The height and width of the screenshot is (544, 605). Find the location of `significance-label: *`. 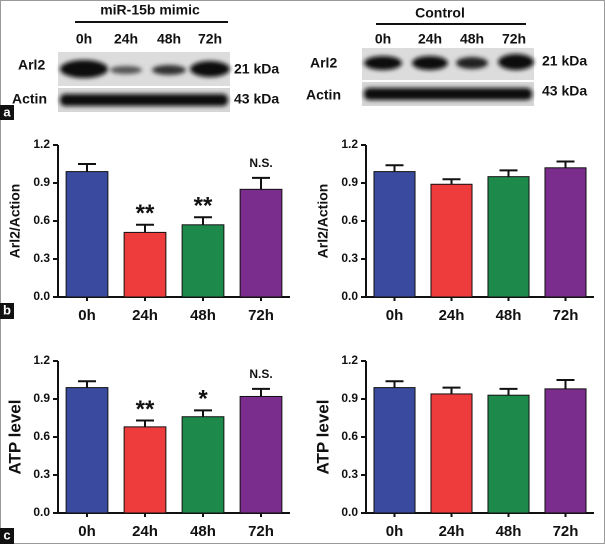

significance-label: * is located at coordinates (203, 399).